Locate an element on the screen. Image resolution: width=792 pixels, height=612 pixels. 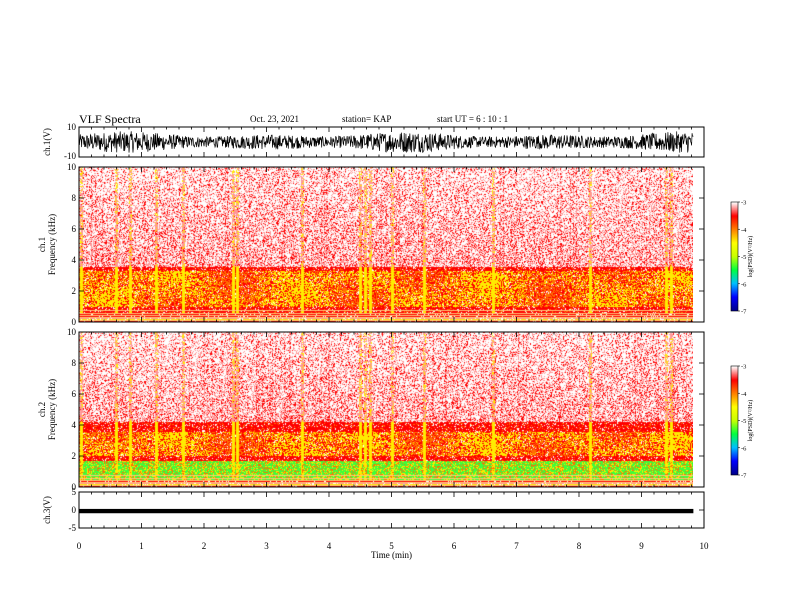
ch2-spectrogram-ytick-label: 8 is located at coordinates (74, 363).